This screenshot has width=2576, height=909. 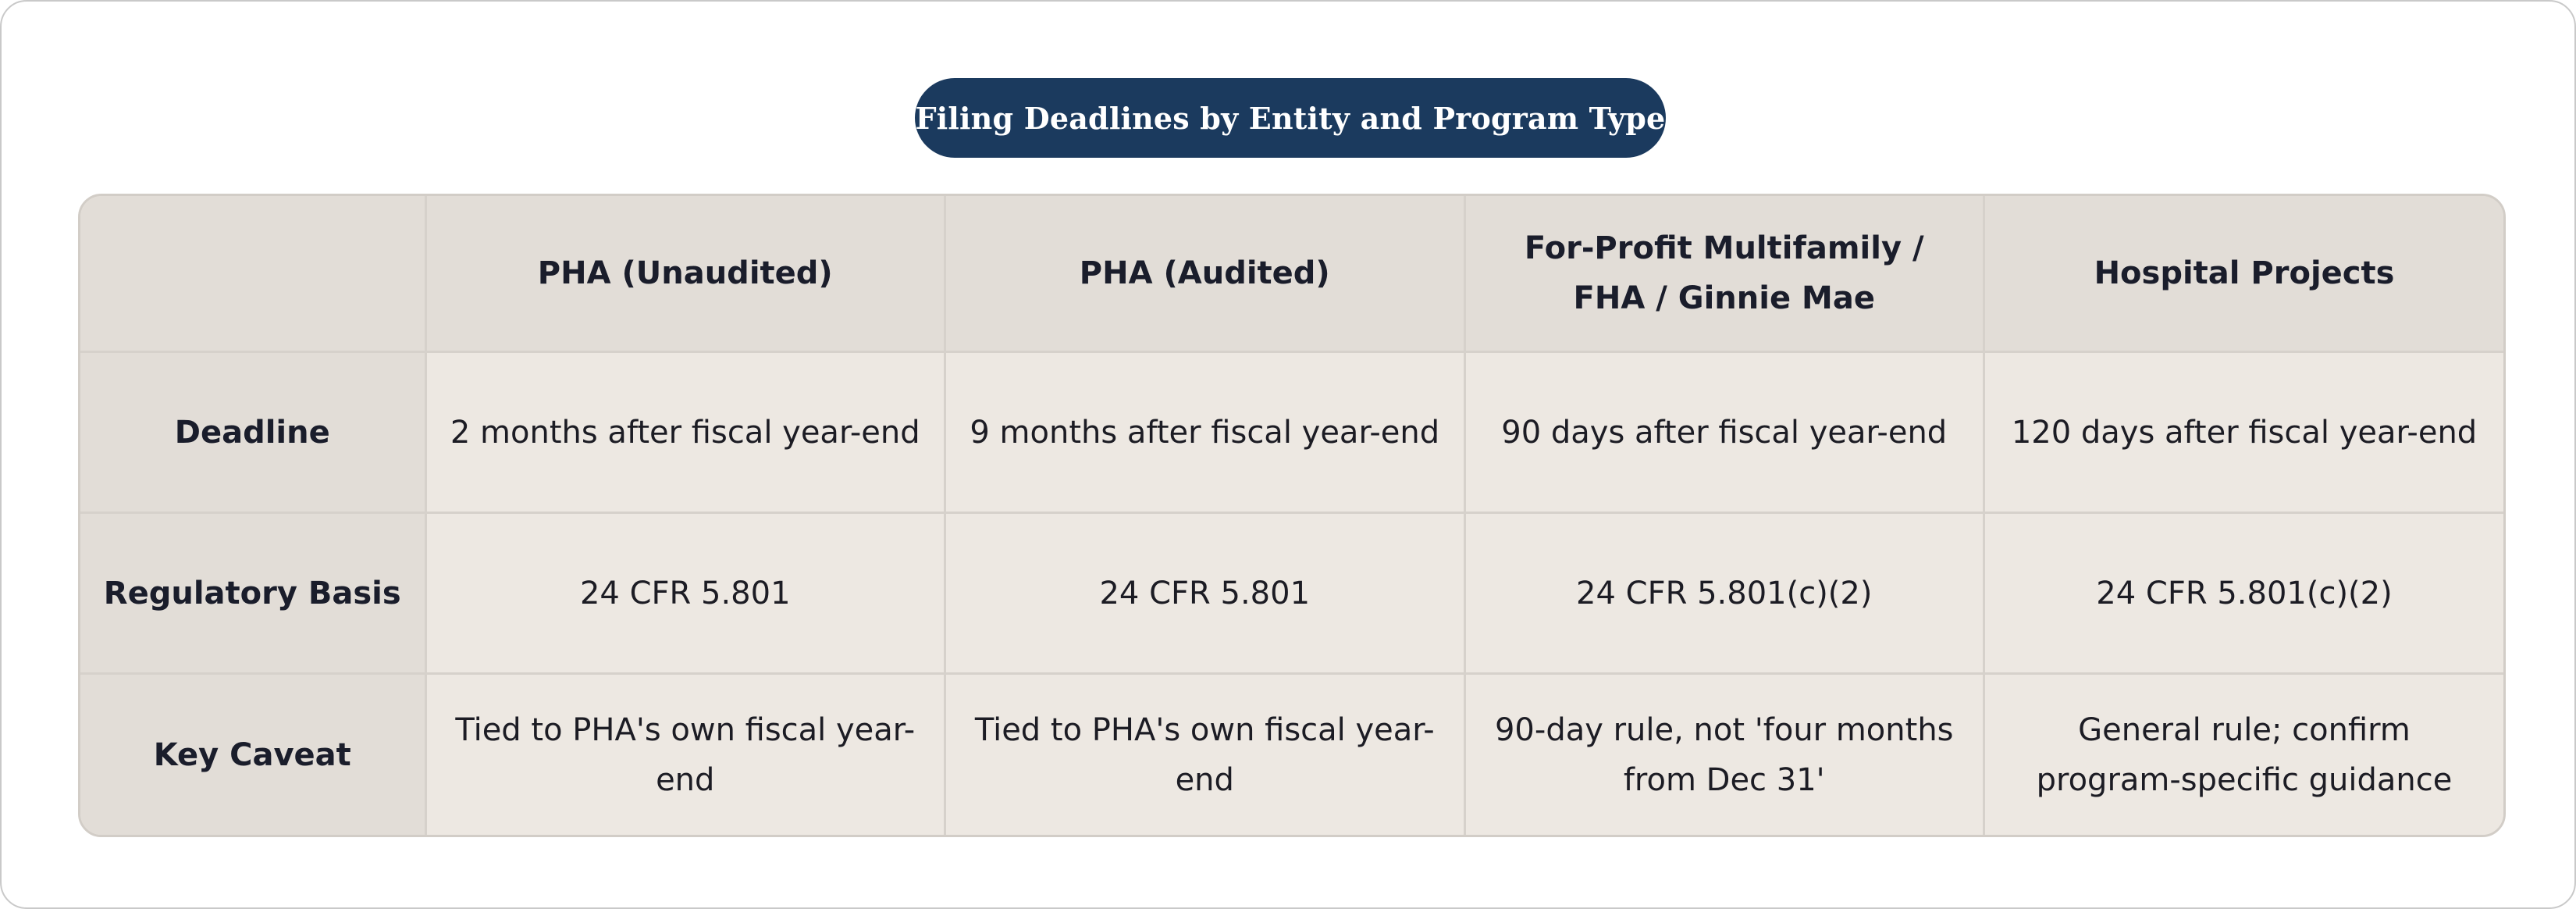 I want to click on table-cell: 120 days after fiscal year-end, so click(x=2243, y=433).